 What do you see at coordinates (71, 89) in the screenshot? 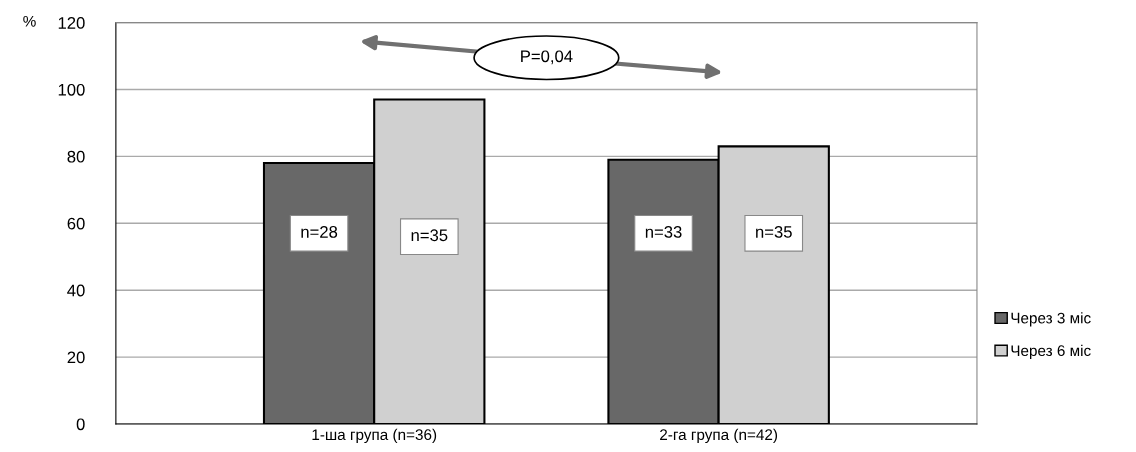
I see `y-tick-label: 100` at bounding box center [71, 89].